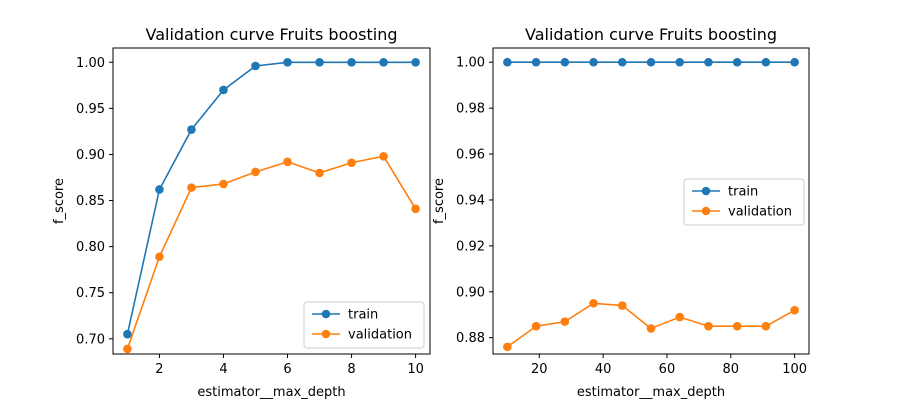 This screenshot has width=900, height=400. Describe the element at coordinates (159, 369) in the screenshot. I see `x-tick-label: 2` at that location.